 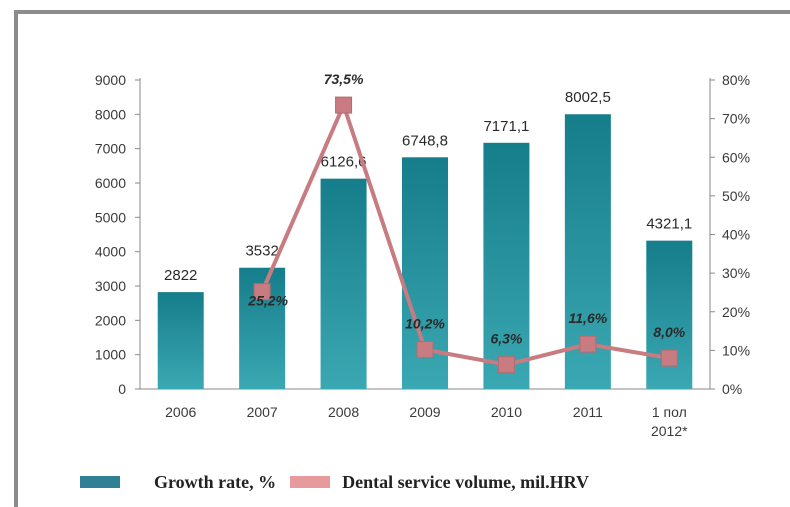 I want to click on y-left-tick-label: 0, so click(x=122, y=389).